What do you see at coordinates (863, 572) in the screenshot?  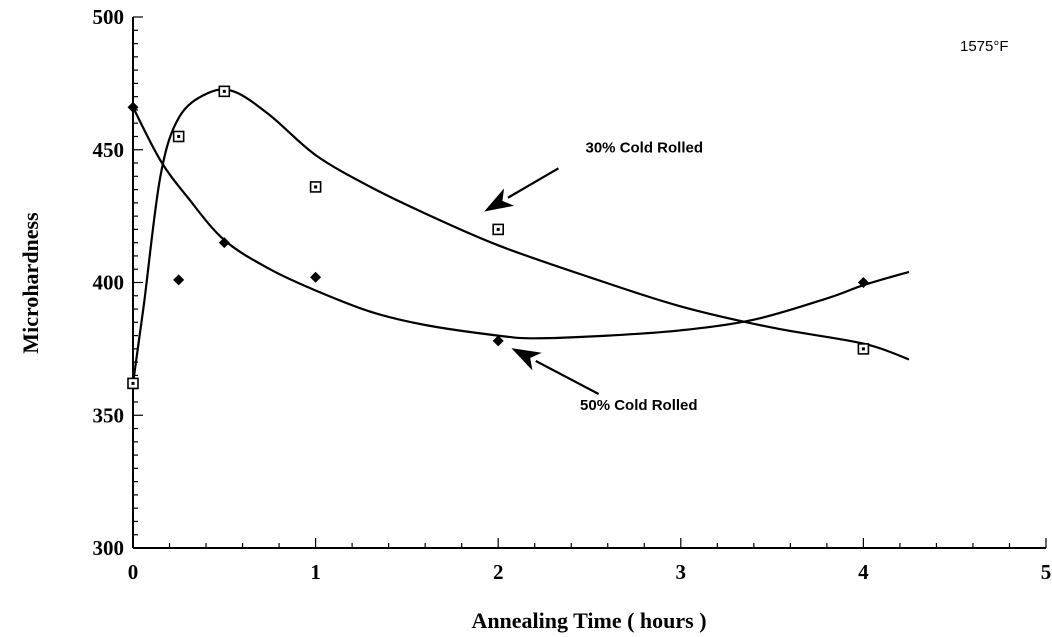 I see `x-tick-label: 4` at bounding box center [863, 572].